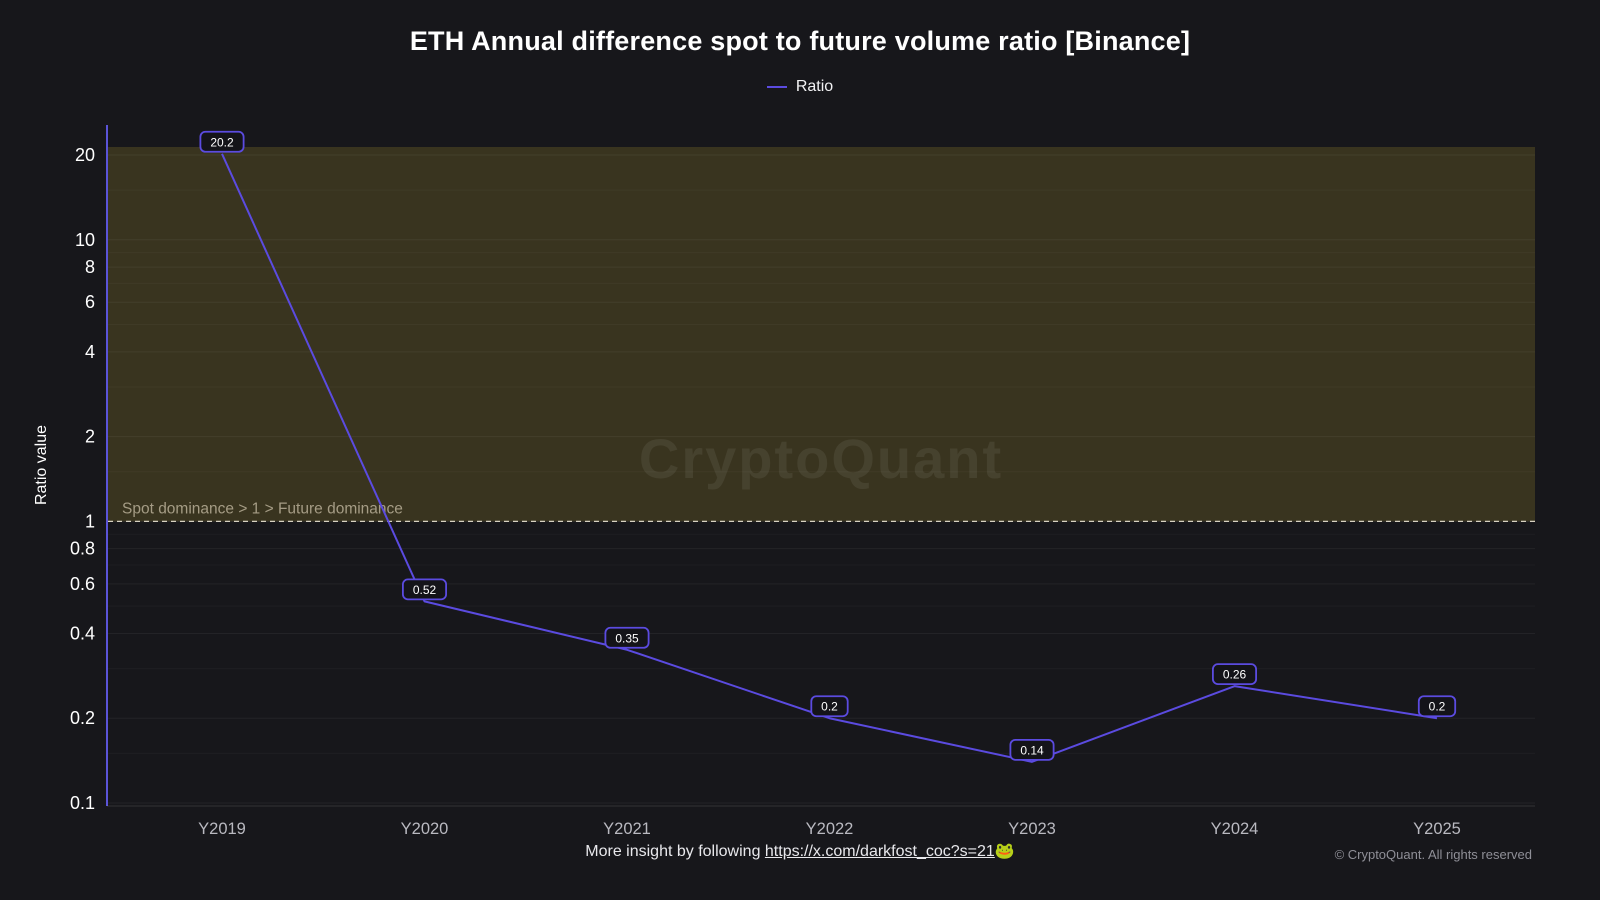 This screenshot has width=1600, height=900. What do you see at coordinates (821, 458) in the screenshot?
I see `watermark: CryptoQuant` at bounding box center [821, 458].